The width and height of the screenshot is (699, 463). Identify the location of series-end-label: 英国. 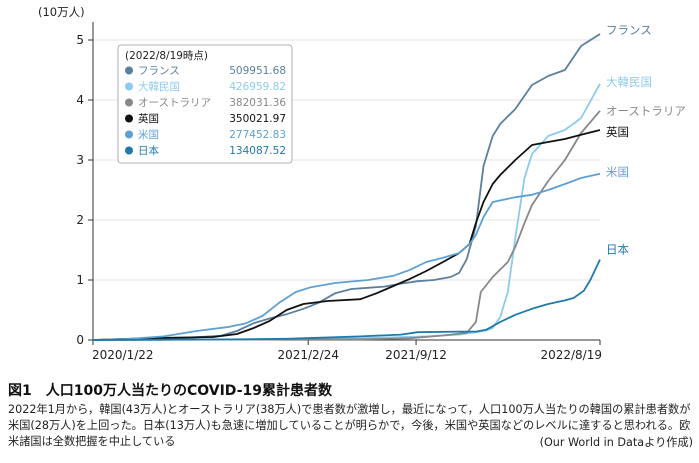
(617, 132).